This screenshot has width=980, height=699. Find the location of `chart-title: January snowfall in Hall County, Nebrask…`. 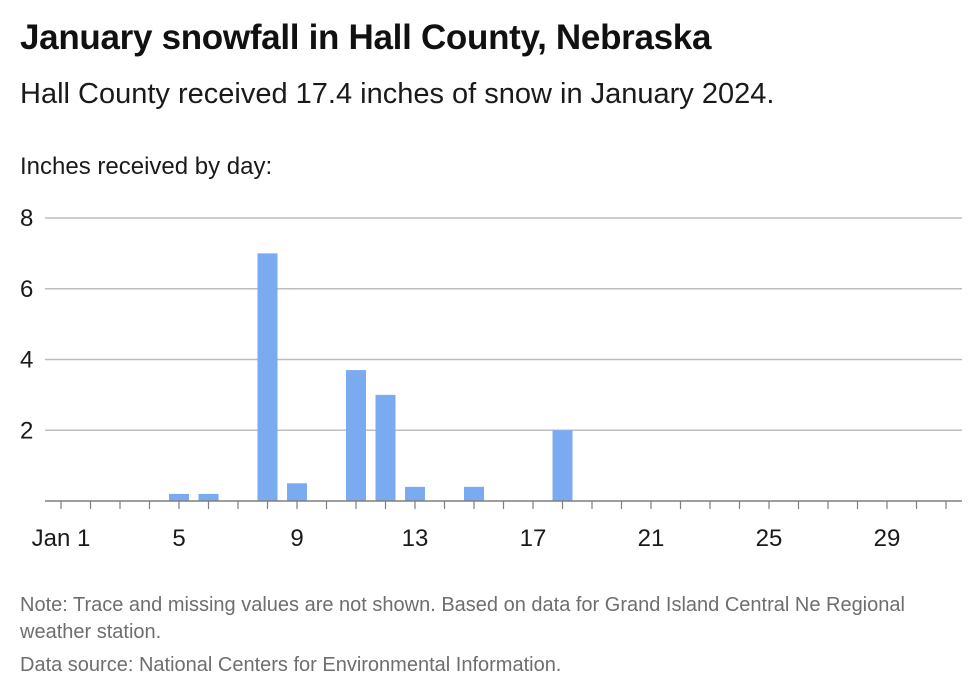

chart-title: January snowfall in Hall County, Nebrask… is located at coordinates (366, 37).